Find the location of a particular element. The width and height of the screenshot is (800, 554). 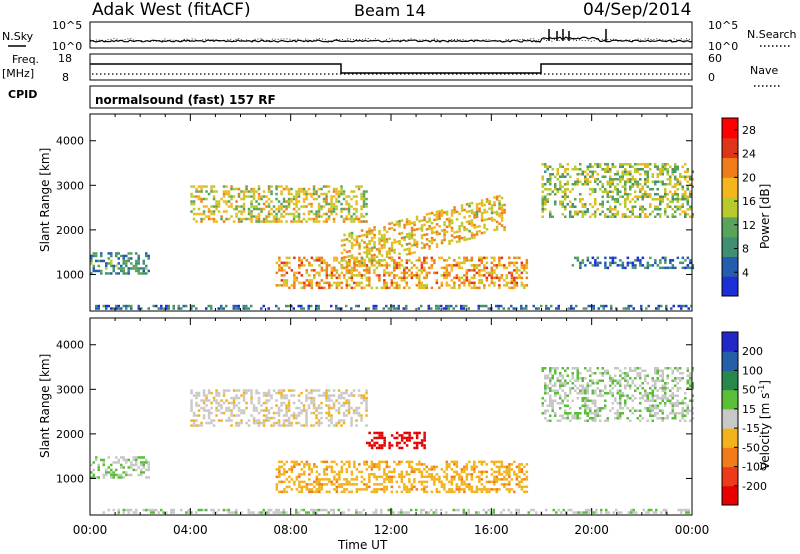

station-title: Adak West (fitACF) is located at coordinates (171, 10).